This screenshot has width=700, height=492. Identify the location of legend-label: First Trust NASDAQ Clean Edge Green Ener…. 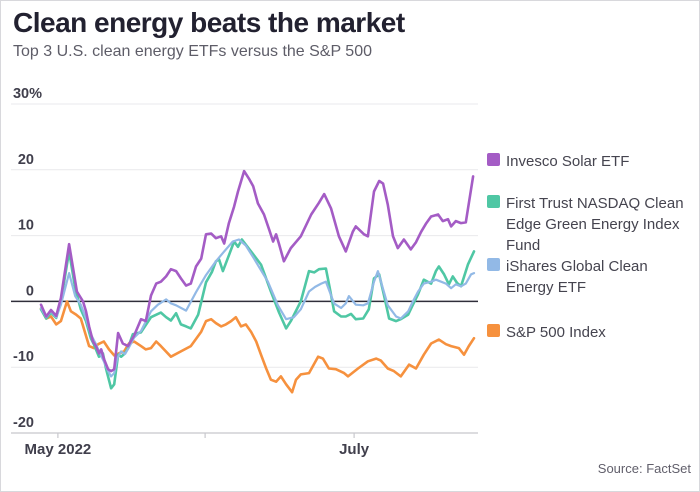
(595, 224).